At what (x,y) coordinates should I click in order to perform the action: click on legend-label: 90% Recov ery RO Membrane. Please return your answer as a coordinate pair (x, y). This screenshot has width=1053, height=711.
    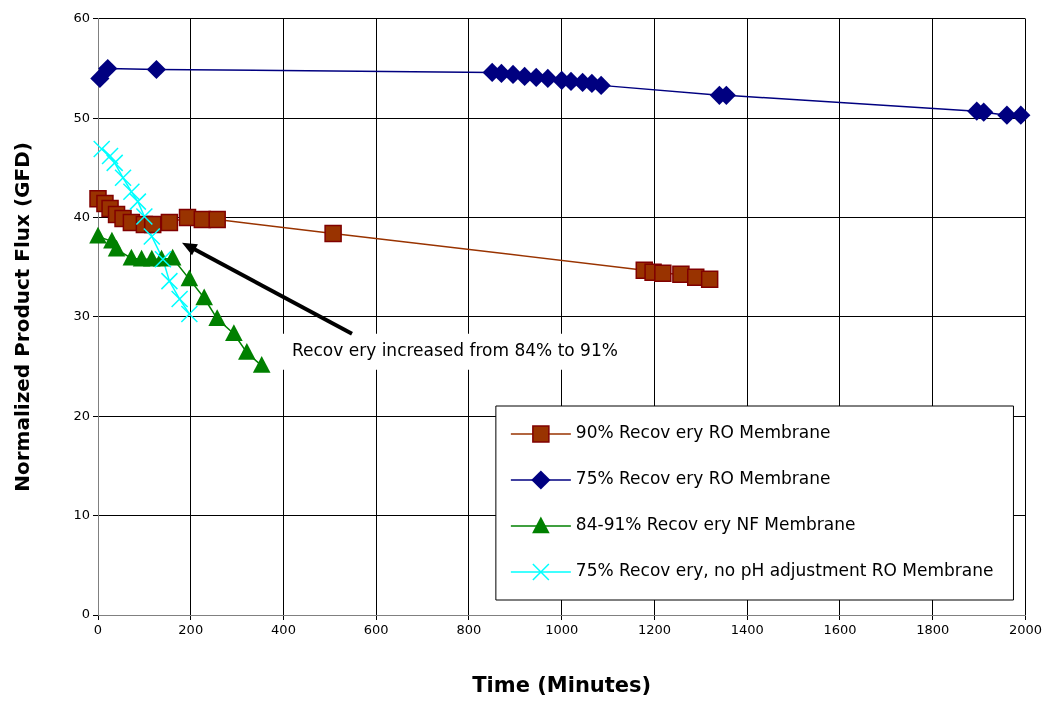
    Looking at the image, I should click on (703, 432).